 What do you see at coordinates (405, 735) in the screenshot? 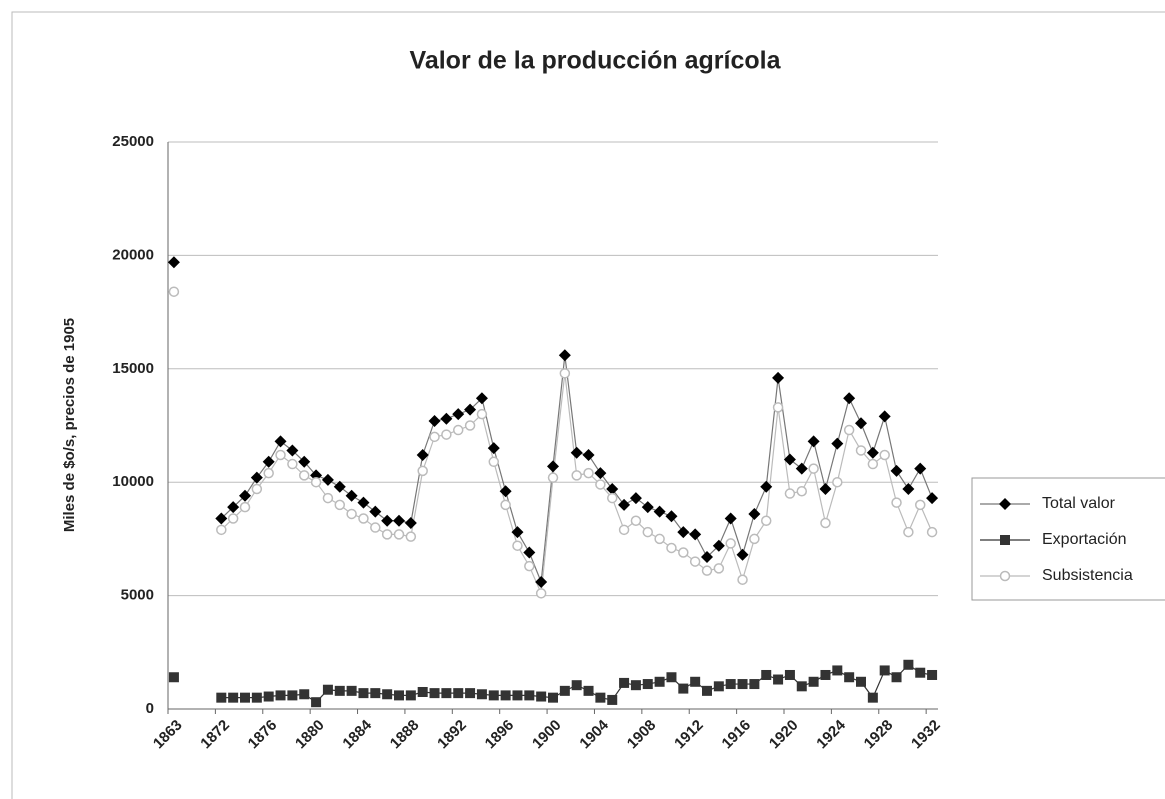
I see `x-tick-label: 1888` at bounding box center [405, 735].